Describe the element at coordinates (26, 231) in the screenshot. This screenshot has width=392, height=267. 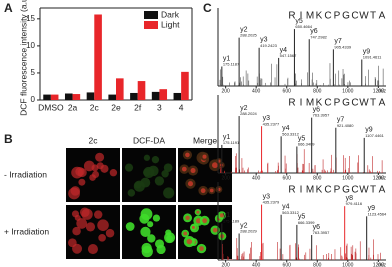
I see `row-label: + Irradiation` at that location.